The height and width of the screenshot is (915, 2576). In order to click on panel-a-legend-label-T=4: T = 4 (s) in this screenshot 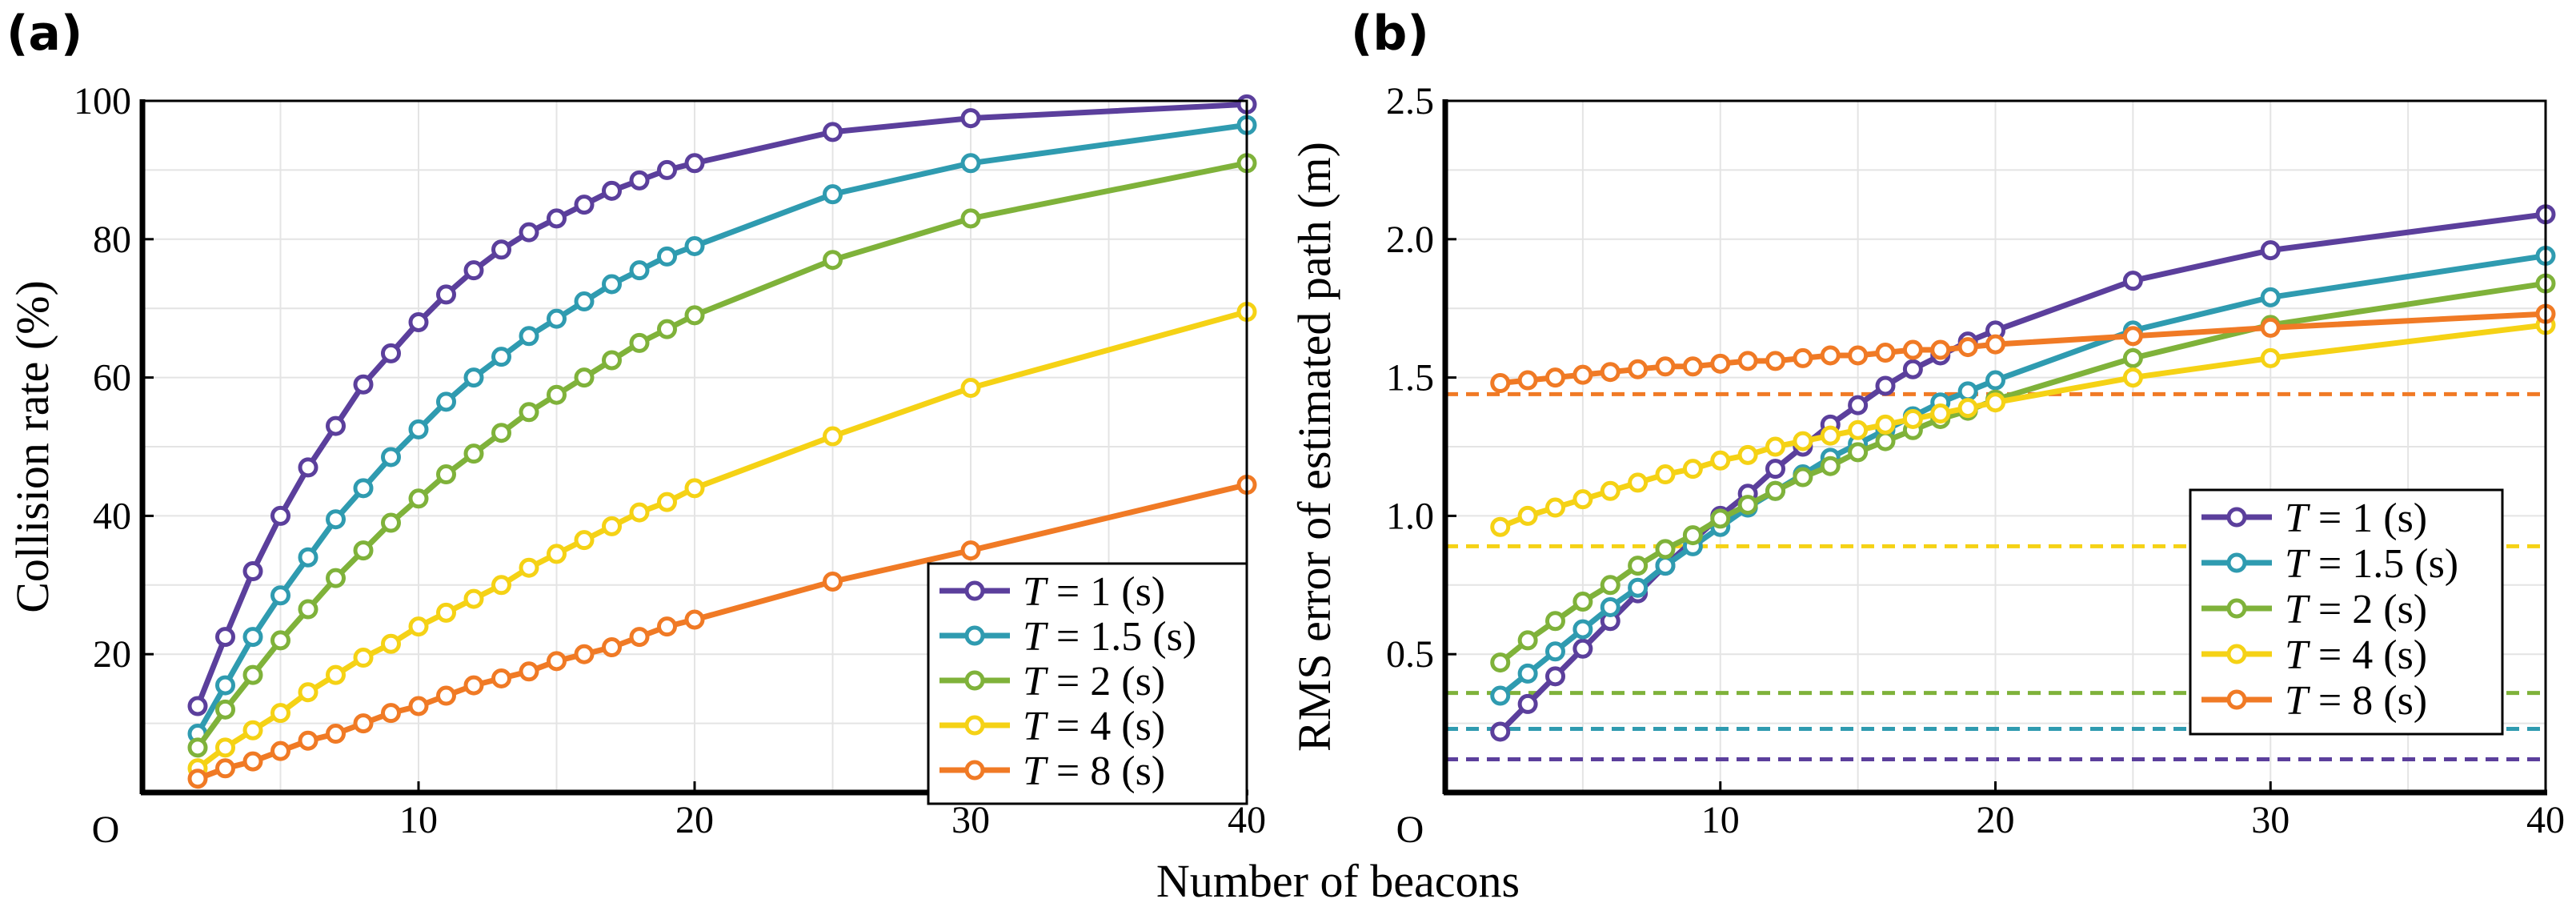, I will do `click(1094, 726)`.